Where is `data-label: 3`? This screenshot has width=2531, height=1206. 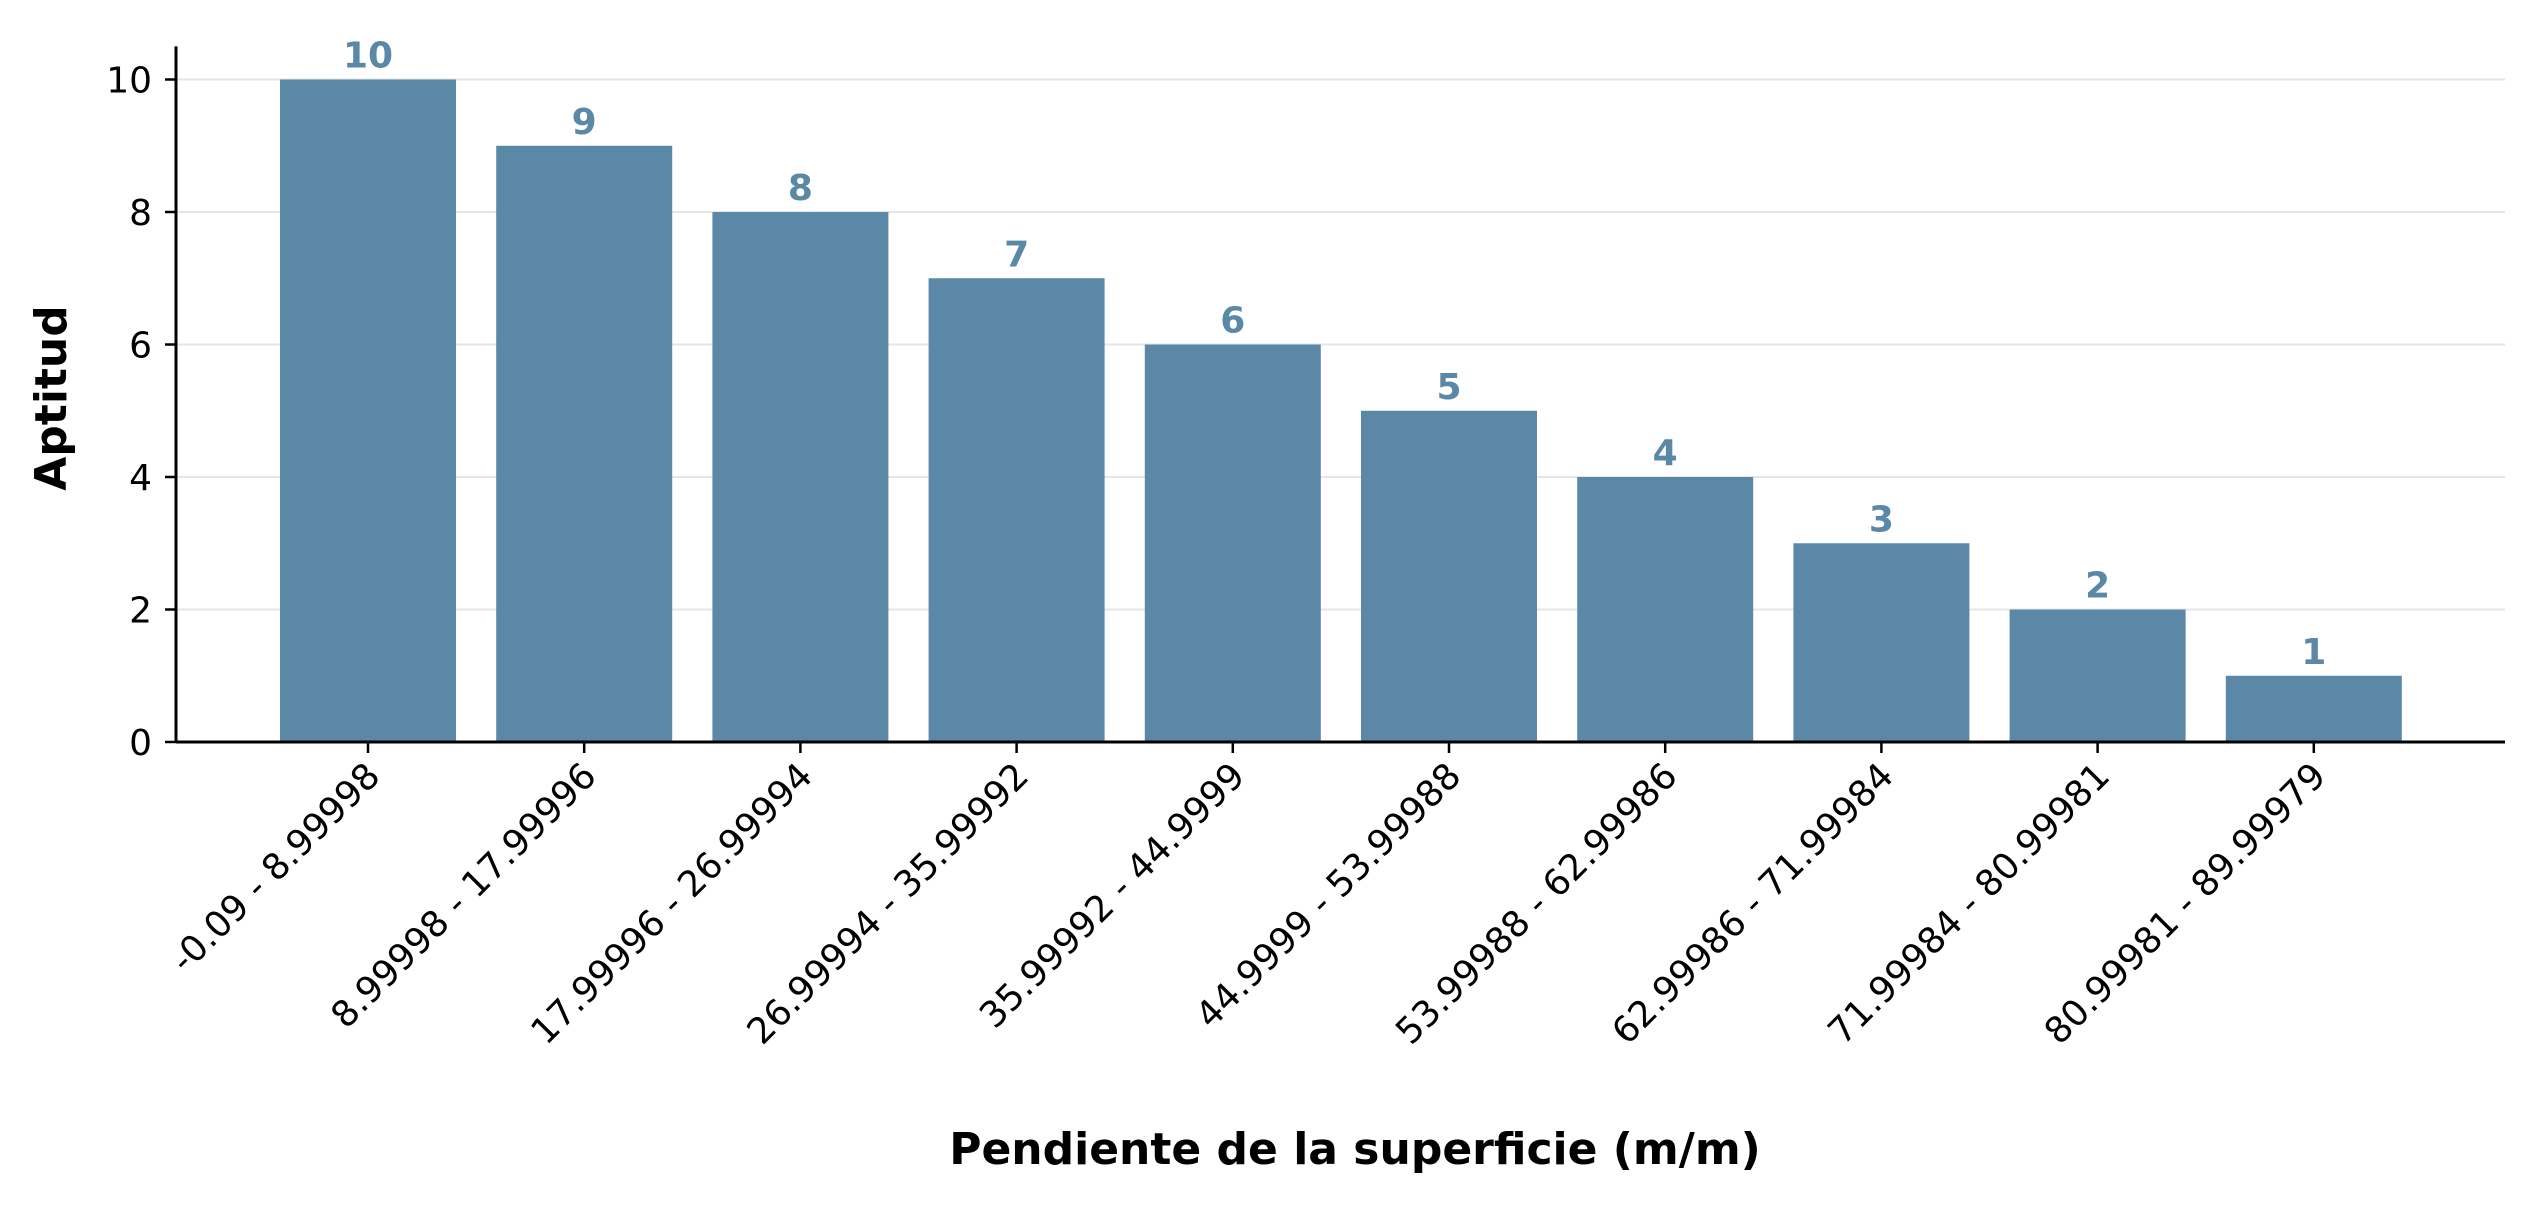 data-label: 3 is located at coordinates (1881, 519).